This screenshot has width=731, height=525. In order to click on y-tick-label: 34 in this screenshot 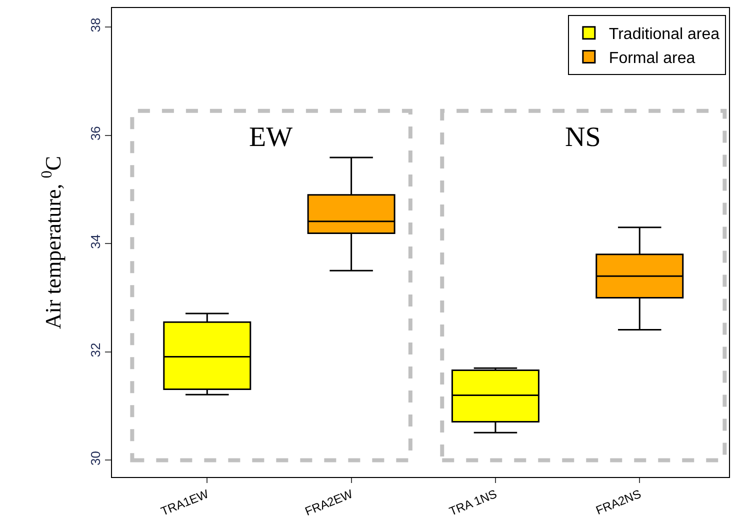, I will do `click(95, 241)`.